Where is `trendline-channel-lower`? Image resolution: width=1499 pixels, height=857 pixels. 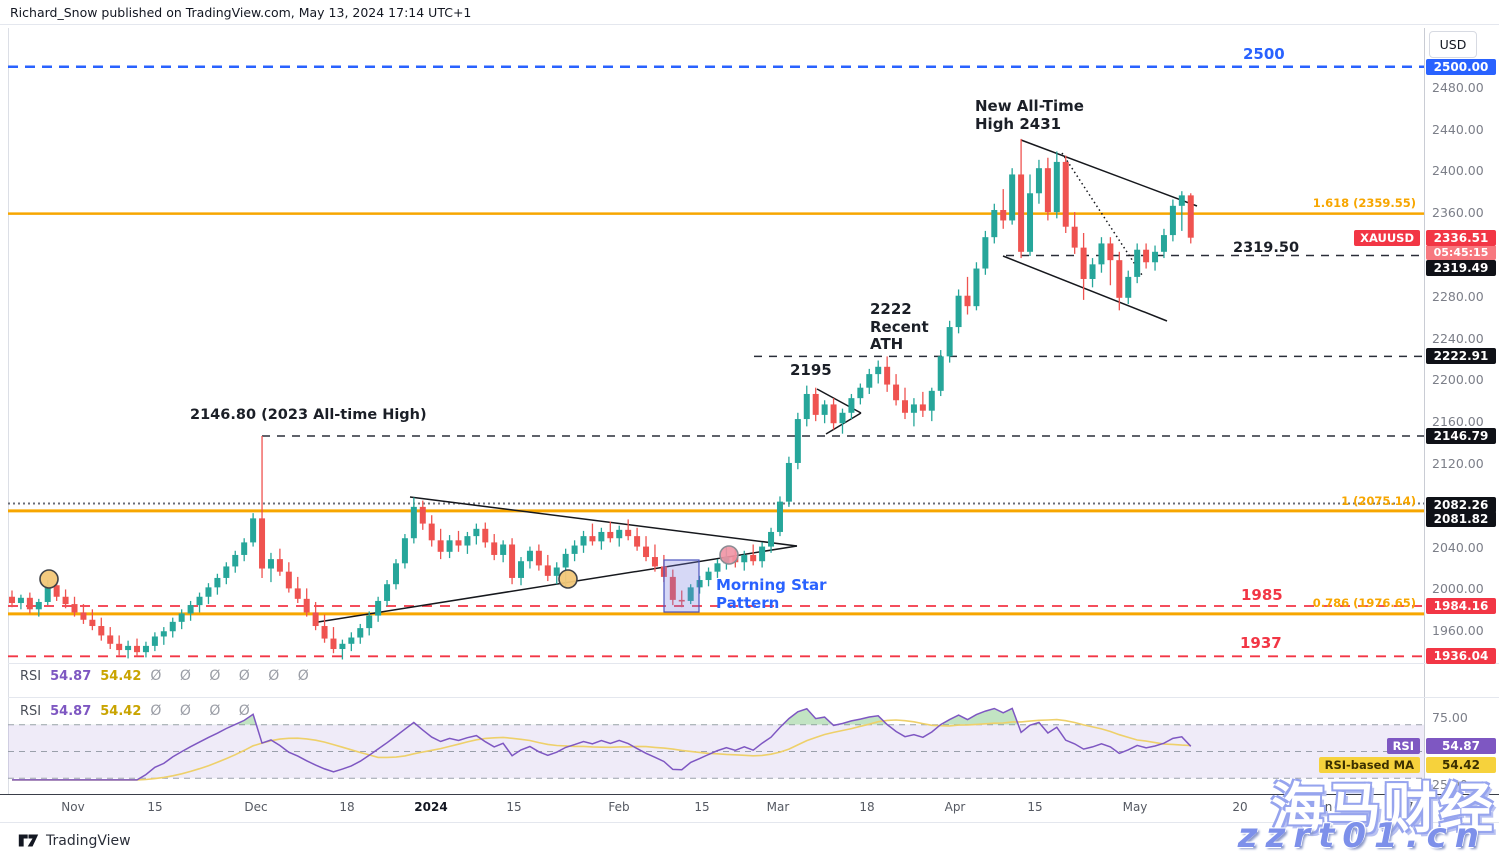
trendline-channel-lower is located at coordinates (1085, 288).